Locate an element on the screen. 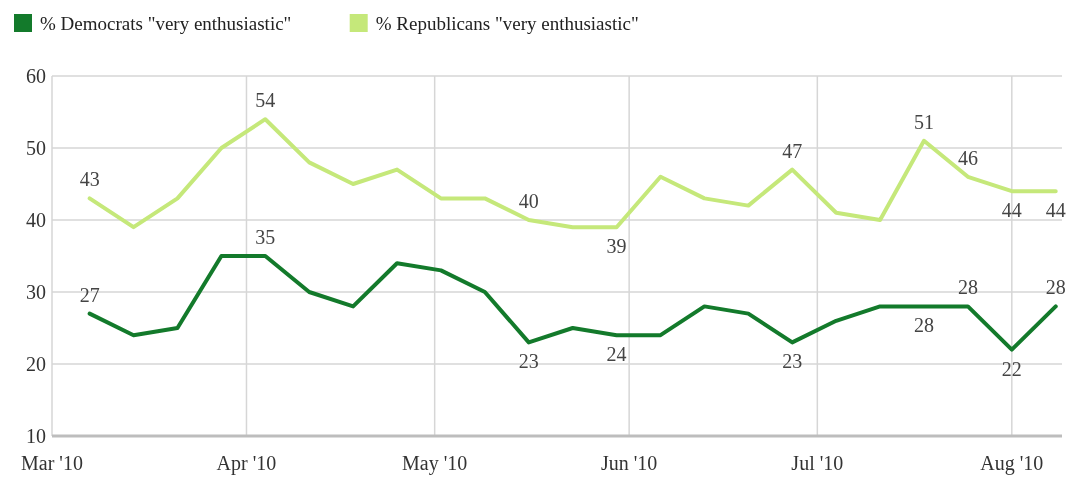 The width and height of the screenshot is (1074, 487). x-tick-label: Apr '10 is located at coordinates (246, 463).